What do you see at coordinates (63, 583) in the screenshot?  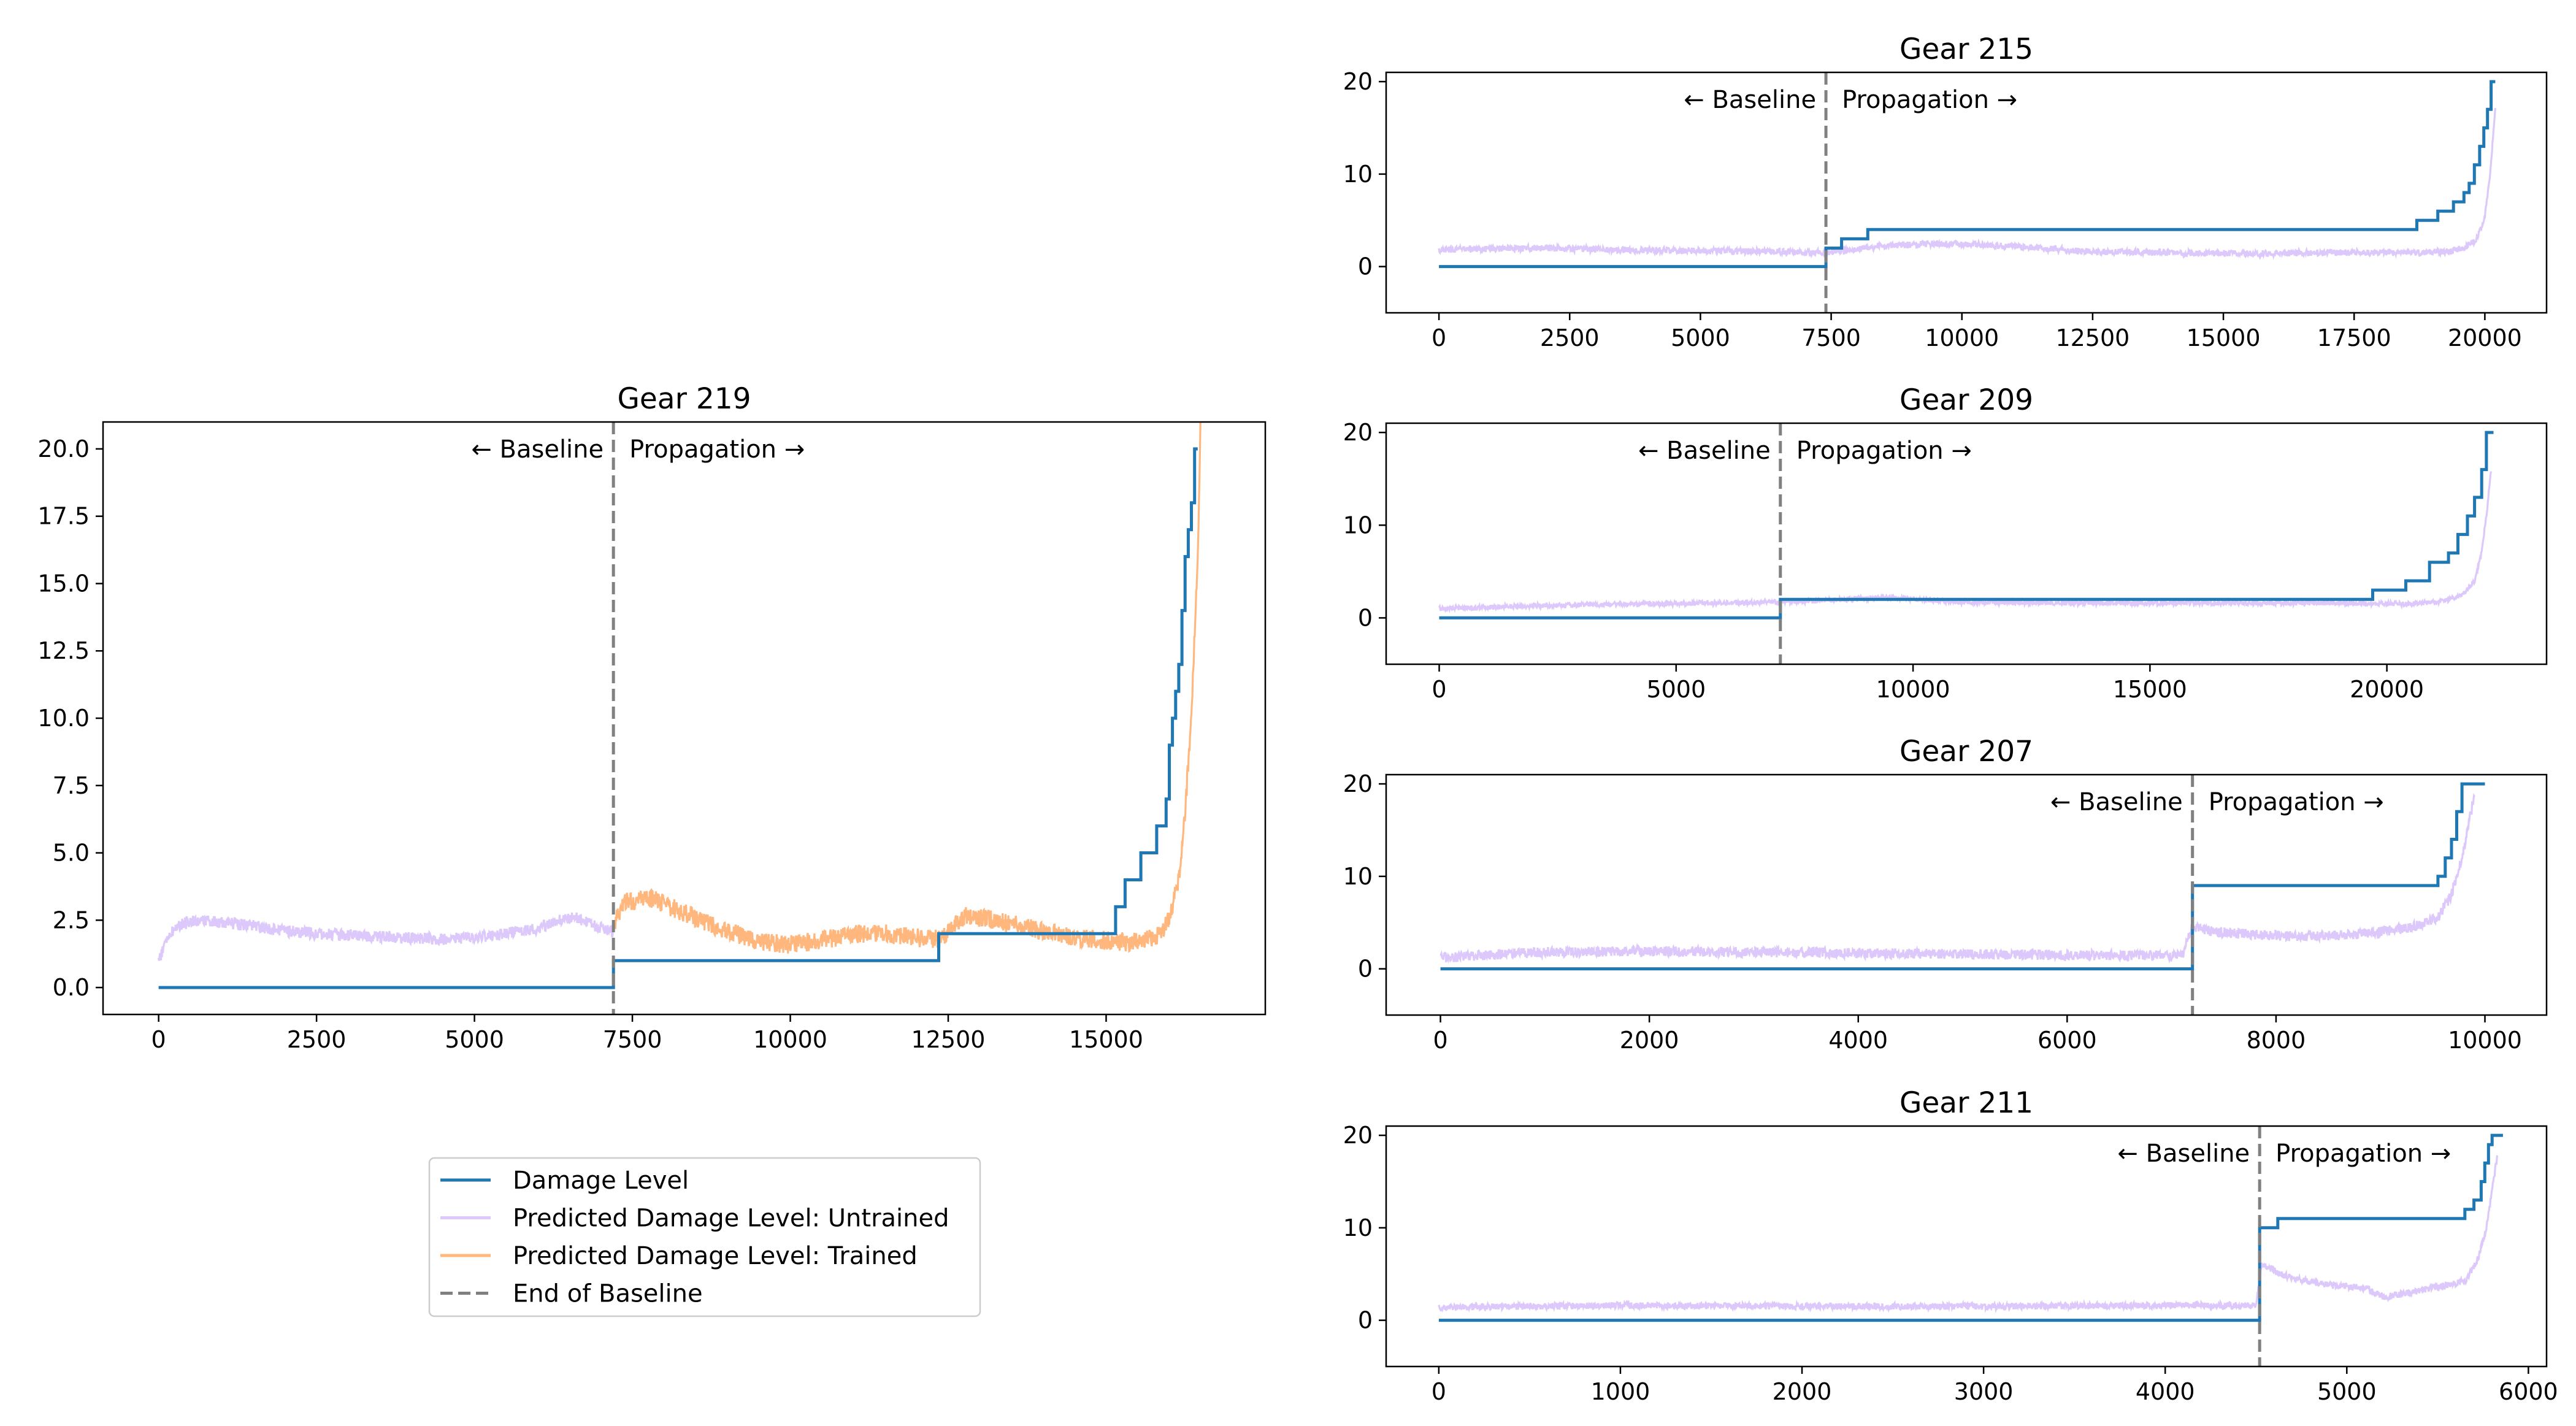 I see `y-tick-label: 15.0` at bounding box center [63, 583].